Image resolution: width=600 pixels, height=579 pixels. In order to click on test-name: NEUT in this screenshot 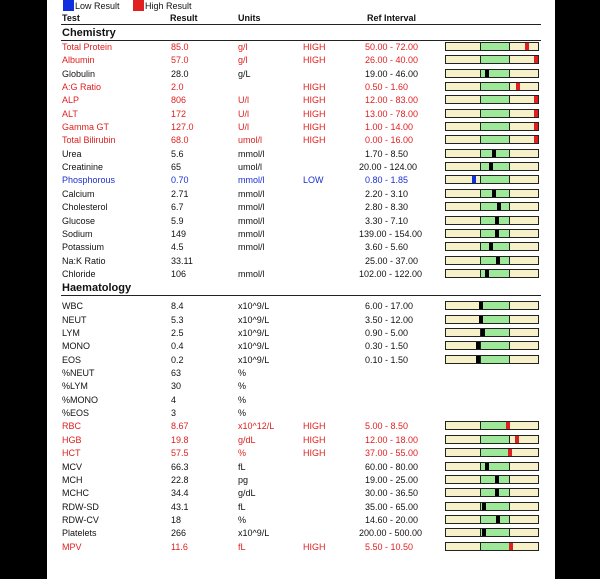, I will do `click(74, 320)`.